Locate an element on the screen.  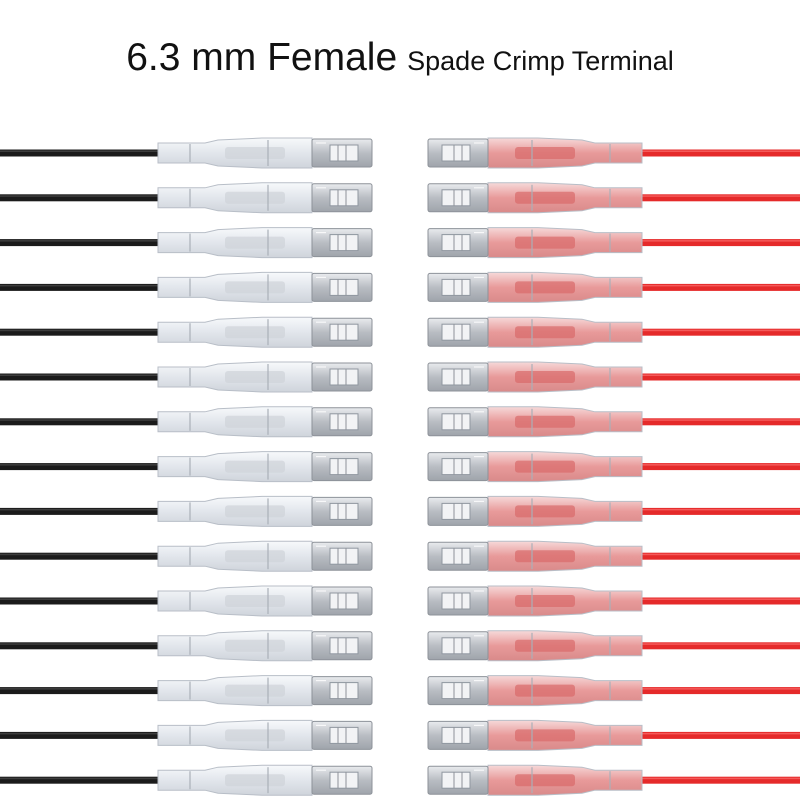
title: 6.3 mm Female Spade Crimp Terminal is located at coordinates (400, 58).